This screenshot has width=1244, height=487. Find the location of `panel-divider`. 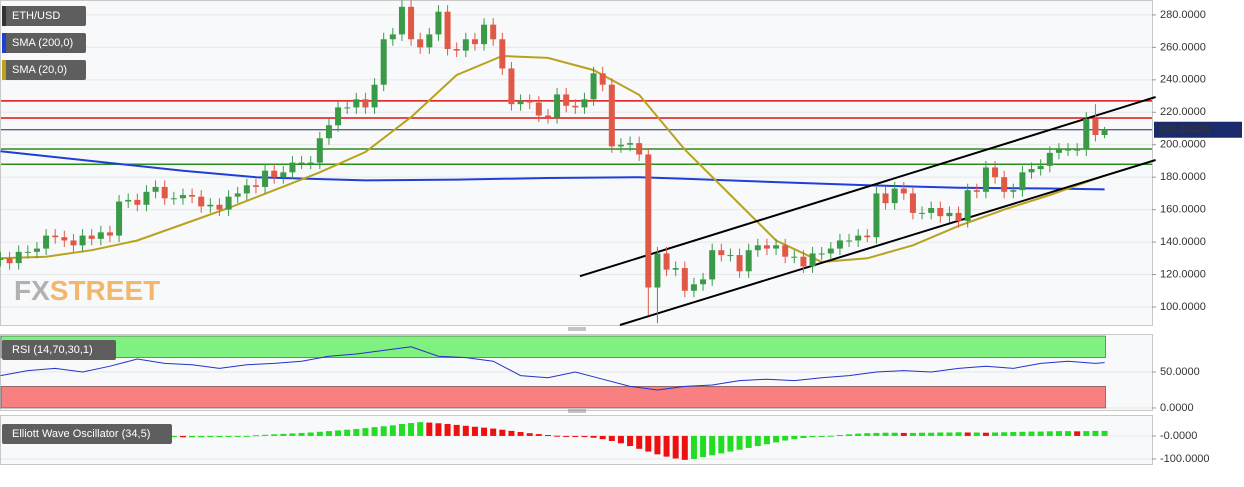

panel-divider is located at coordinates (577, 370).